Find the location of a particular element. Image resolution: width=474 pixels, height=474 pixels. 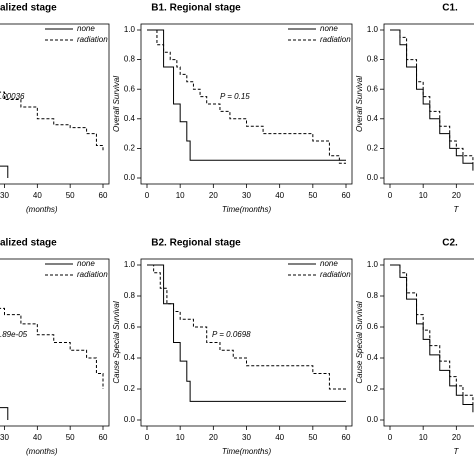

panel-title: C2. is located at coordinates (450, 243).